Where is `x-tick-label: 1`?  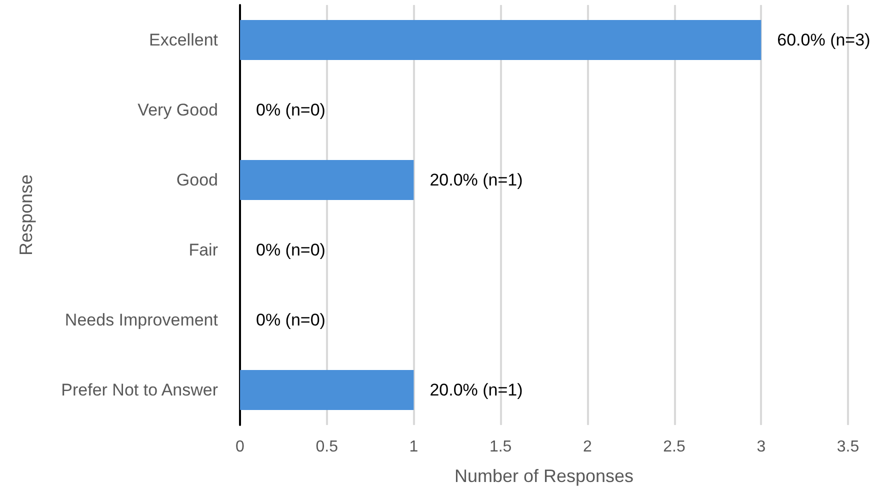
x-tick-label: 1 is located at coordinates (413, 447).